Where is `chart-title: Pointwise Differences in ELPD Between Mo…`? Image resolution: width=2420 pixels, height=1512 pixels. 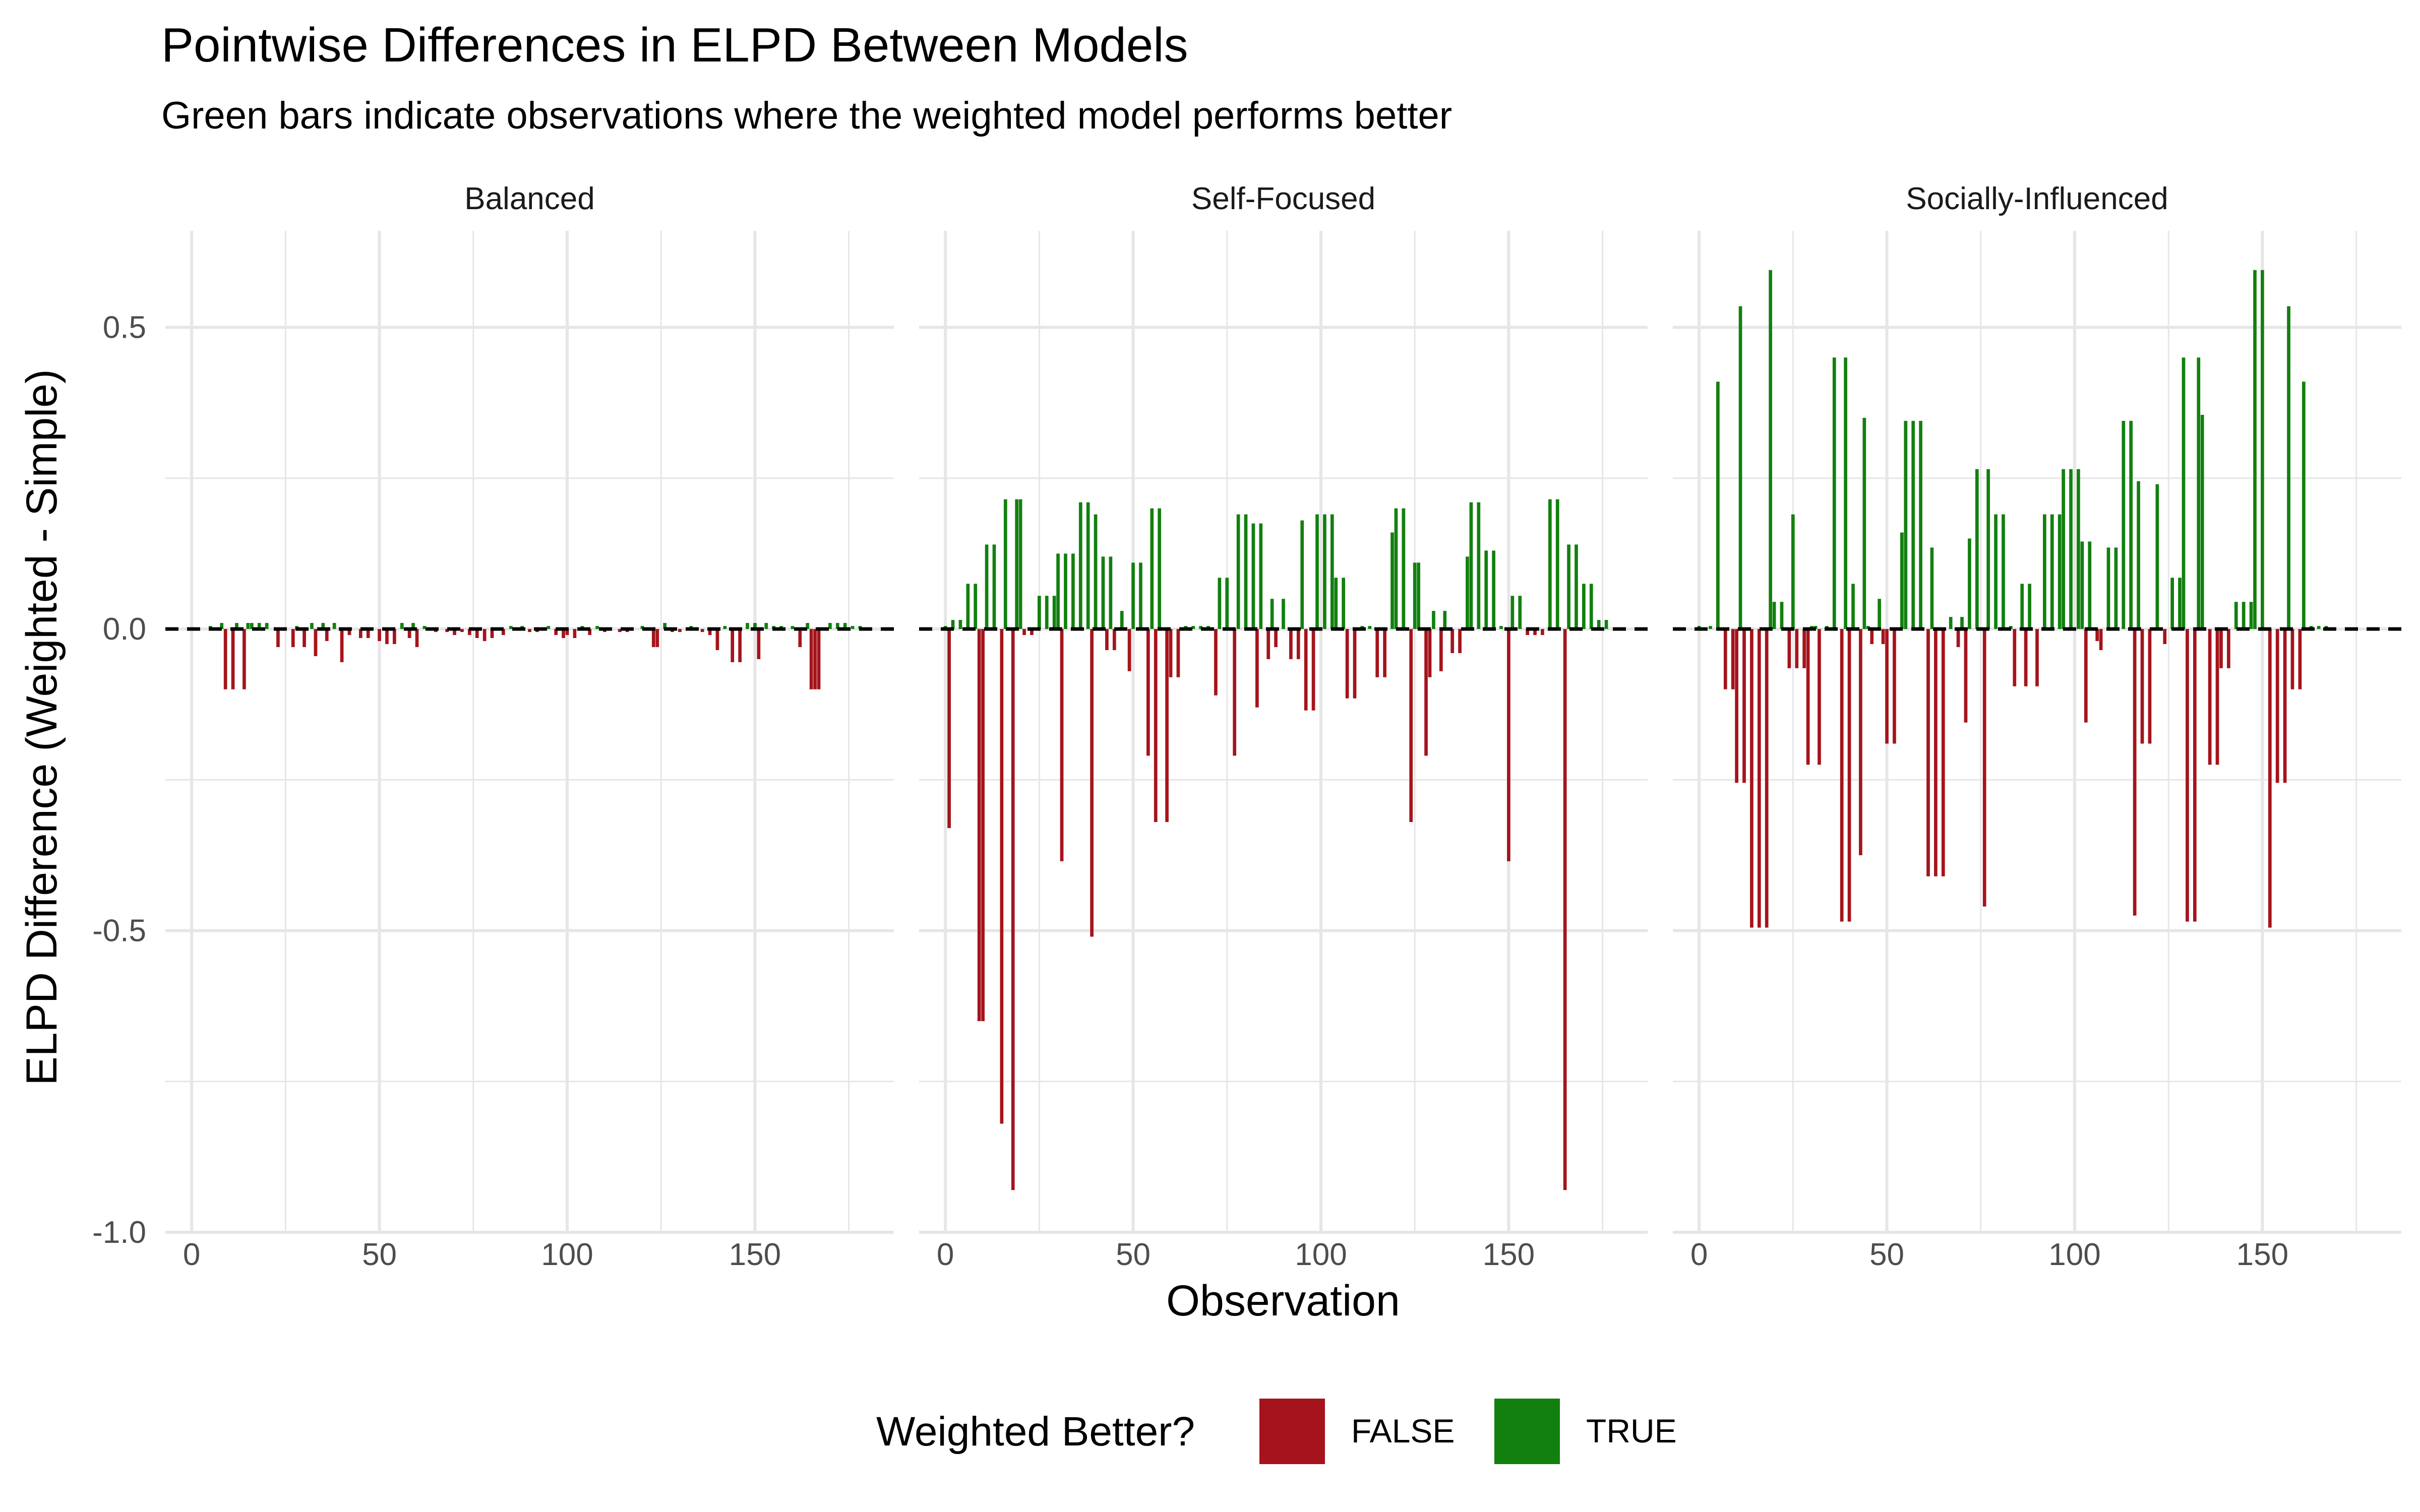
chart-title: Pointwise Differences in ELPD Between Mo… is located at coordinates (674, 45).